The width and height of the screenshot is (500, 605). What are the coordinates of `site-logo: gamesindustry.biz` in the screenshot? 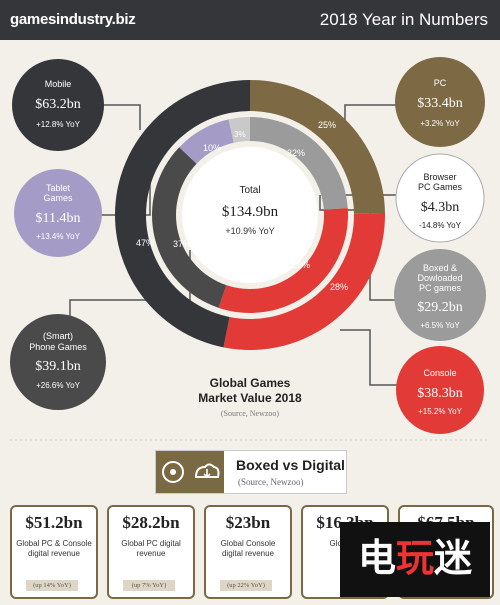 It's located at (73, 19).